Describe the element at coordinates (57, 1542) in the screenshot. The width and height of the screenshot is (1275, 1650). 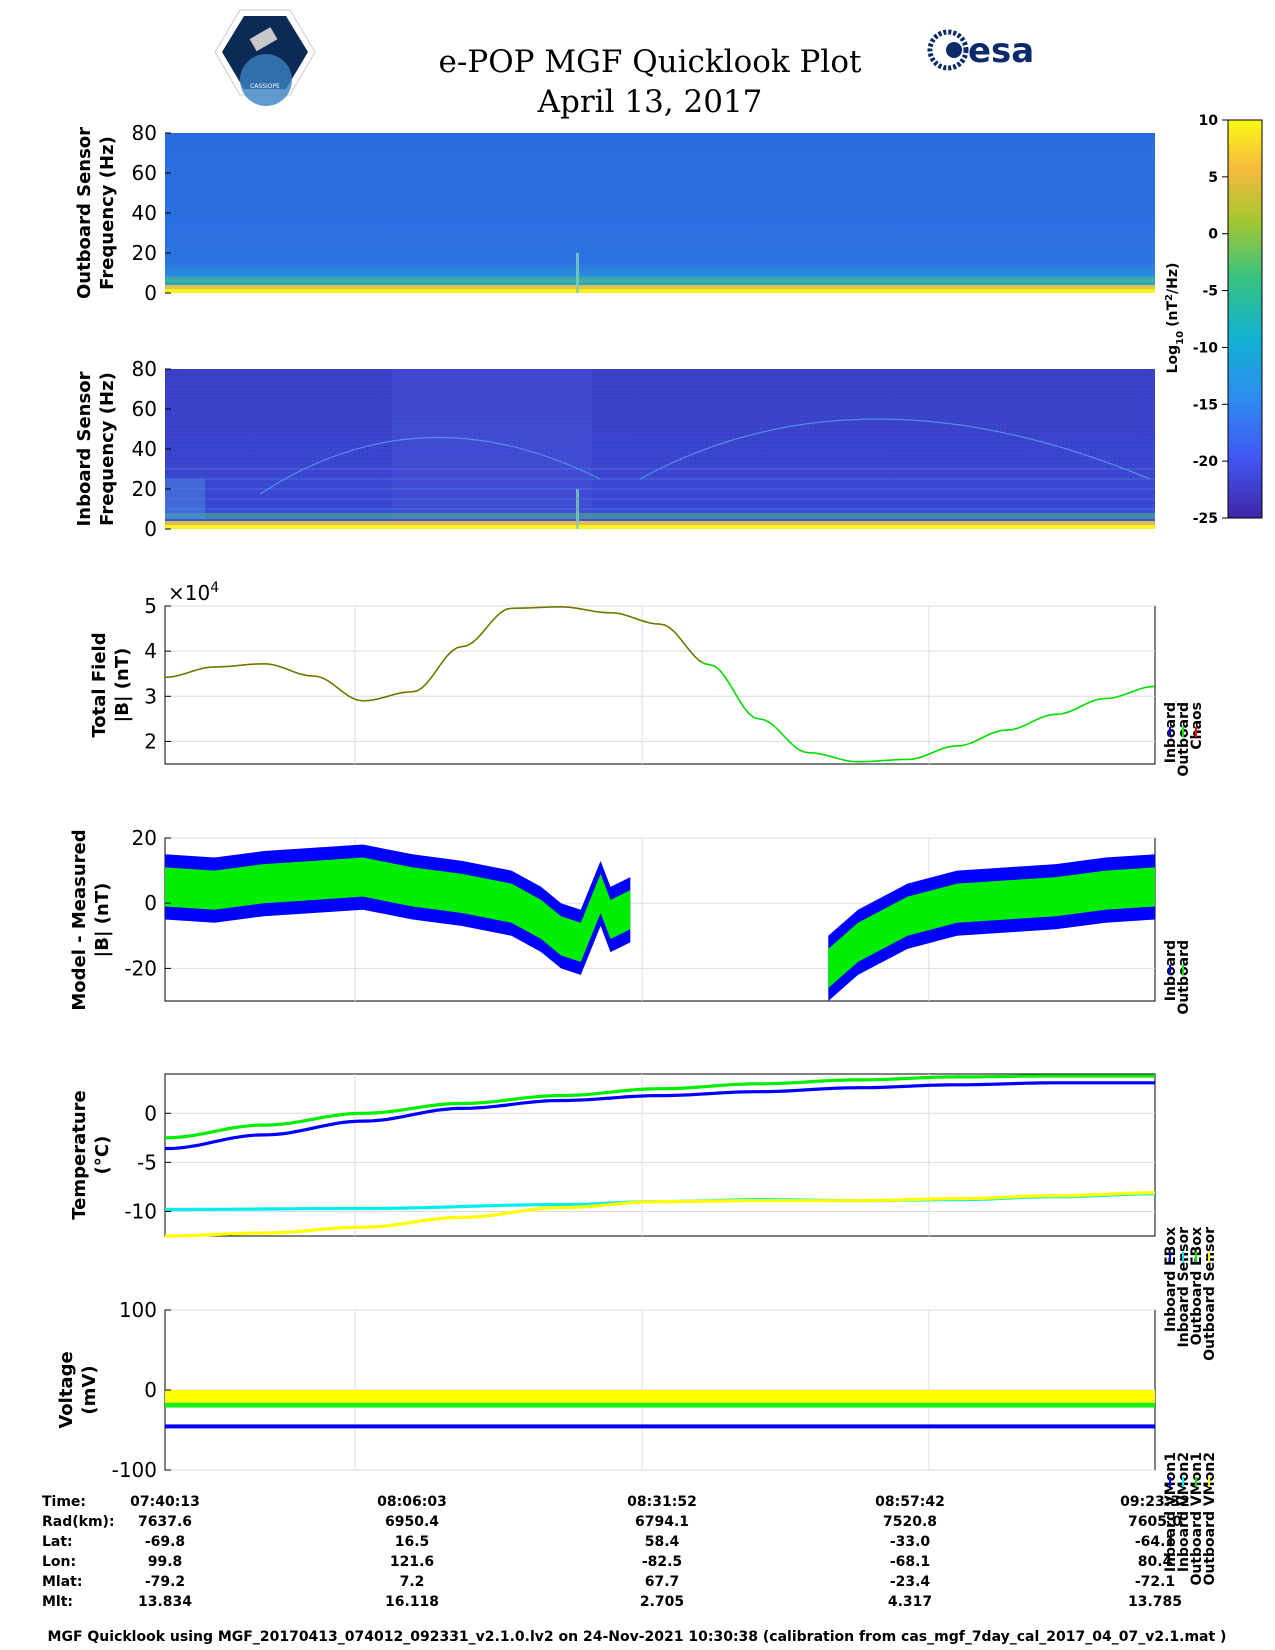
I see `orbit-row-label-2: Lat:` at that location.